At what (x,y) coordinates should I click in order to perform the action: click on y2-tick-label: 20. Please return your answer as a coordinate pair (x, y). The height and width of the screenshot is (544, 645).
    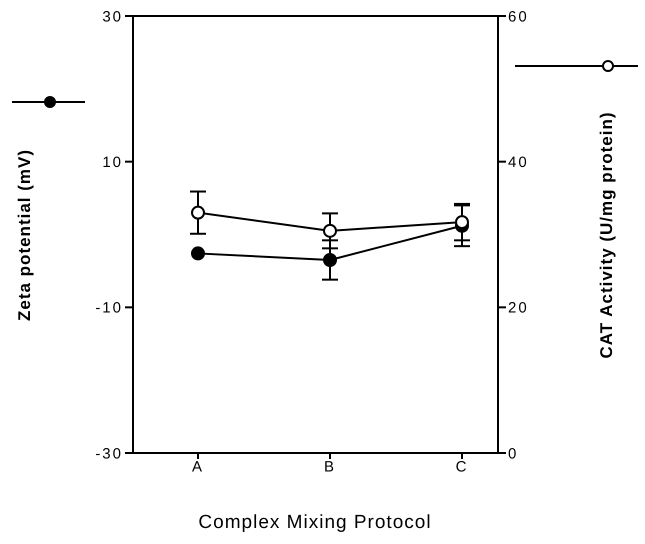
    Looking at the image, I should click on (518, 308).